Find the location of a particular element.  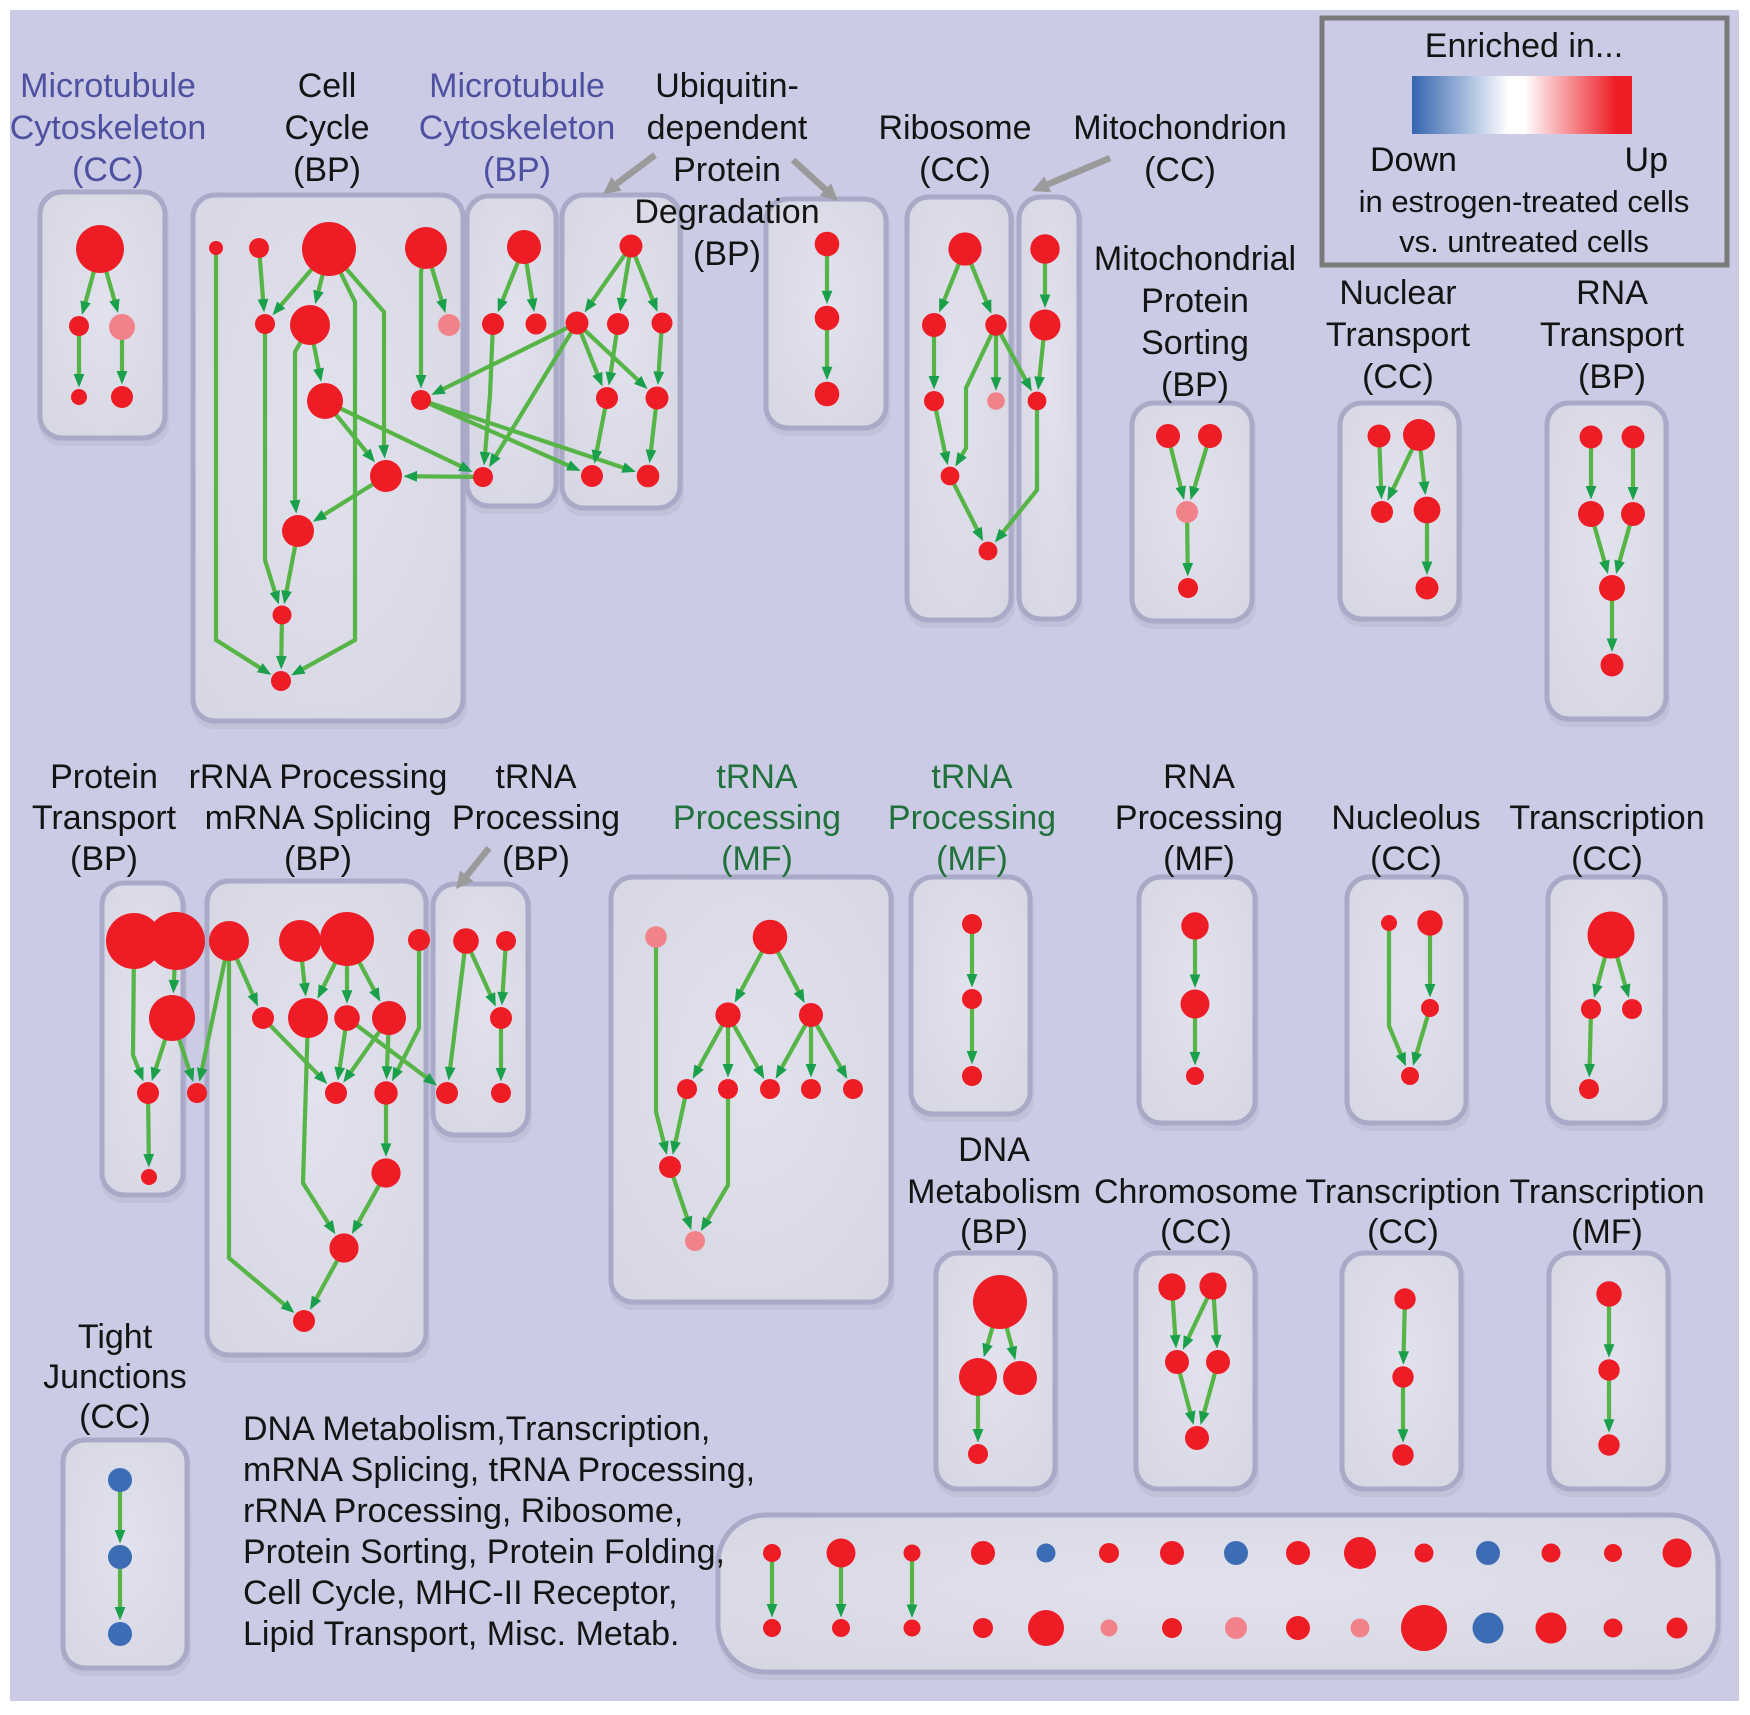

svg-text: Lipid Transport, Misc. Metab. is located at coordinates (461, 1634).